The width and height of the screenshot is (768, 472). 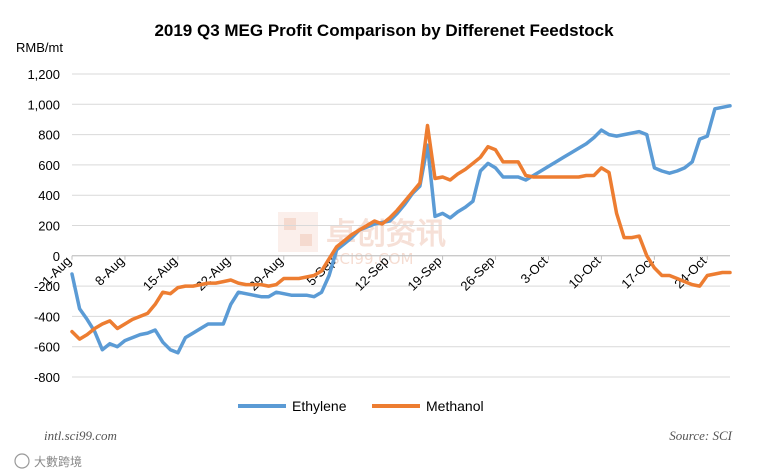 What do you see at coordinates (58, 461) in the screenshot?
I see `corner-watermark-text: 大數跨境` at bounding box center [58, 461].